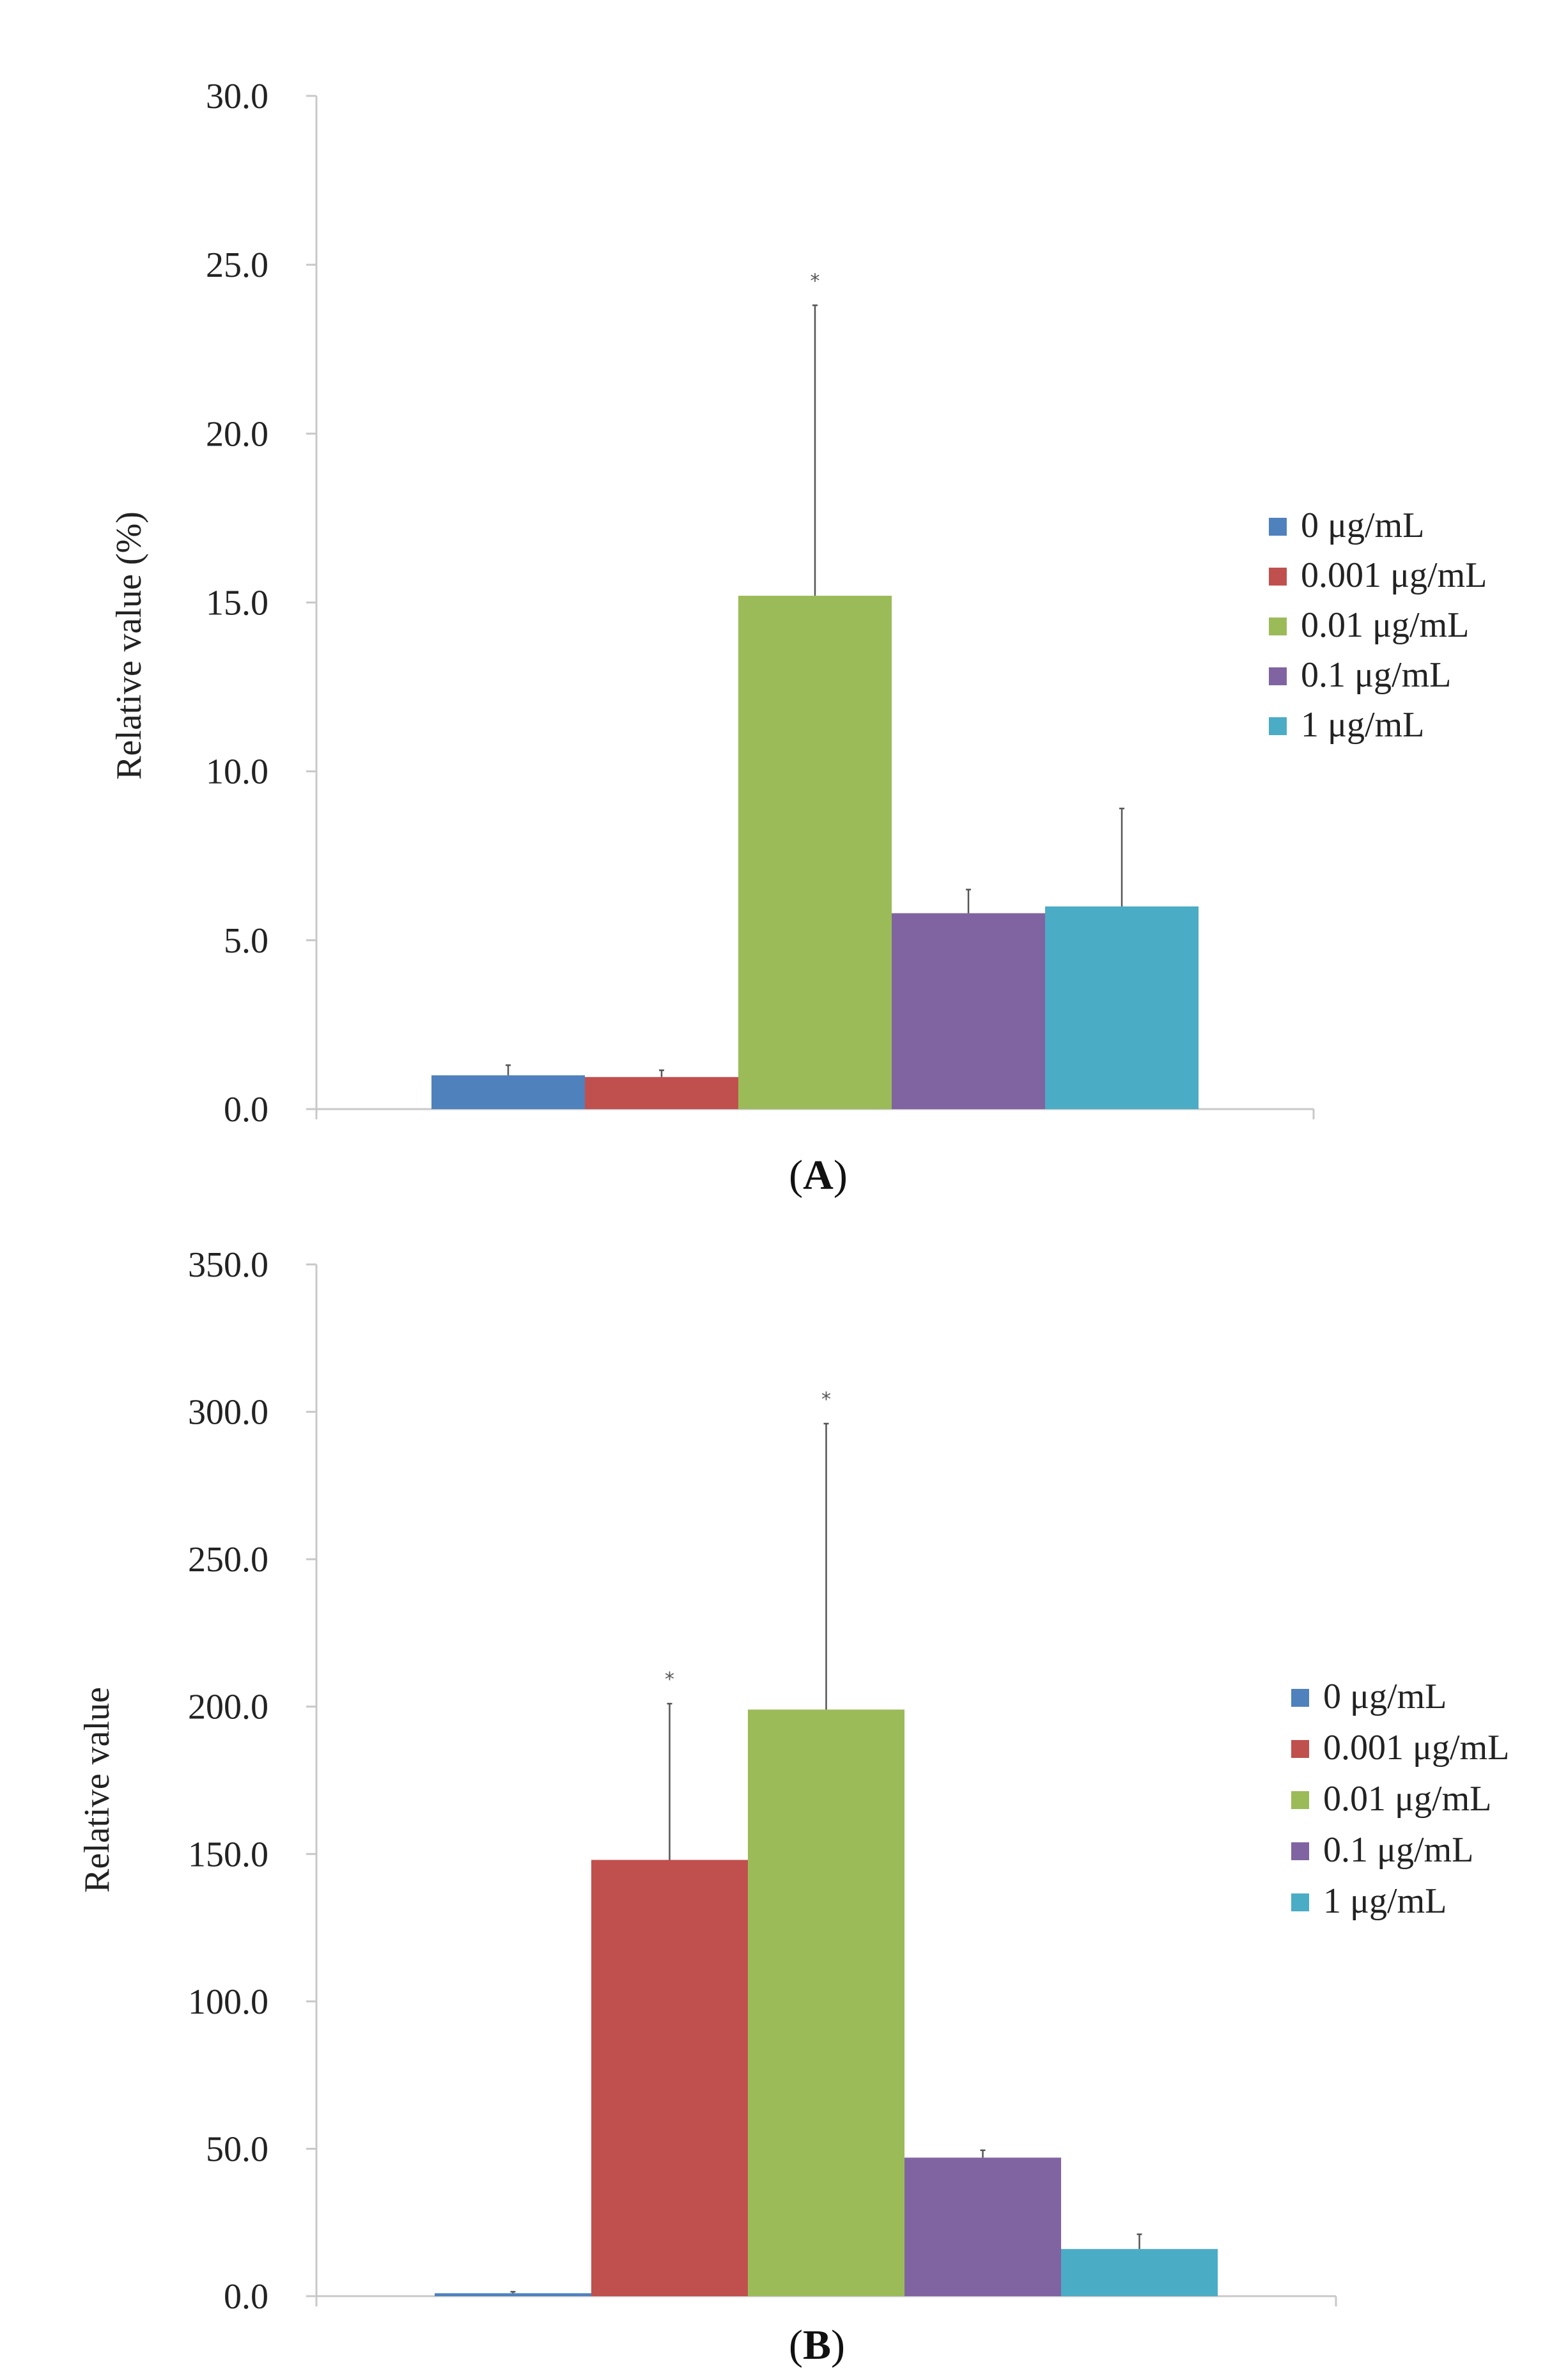  I want to click on legend-label-b-1: 0.001 μg/mL, so click(1416, 1748).